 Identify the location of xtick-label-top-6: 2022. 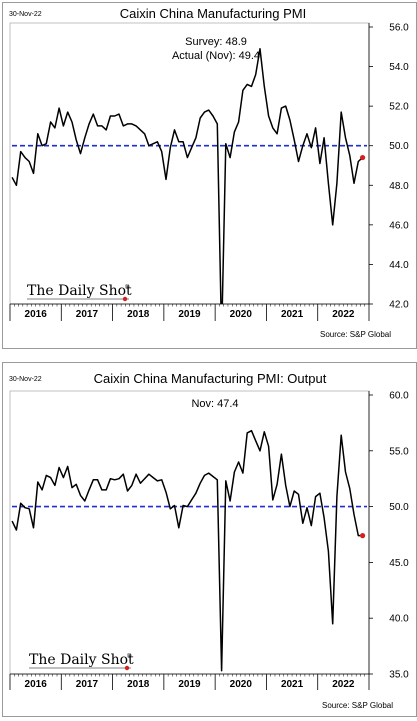
(343, 314).